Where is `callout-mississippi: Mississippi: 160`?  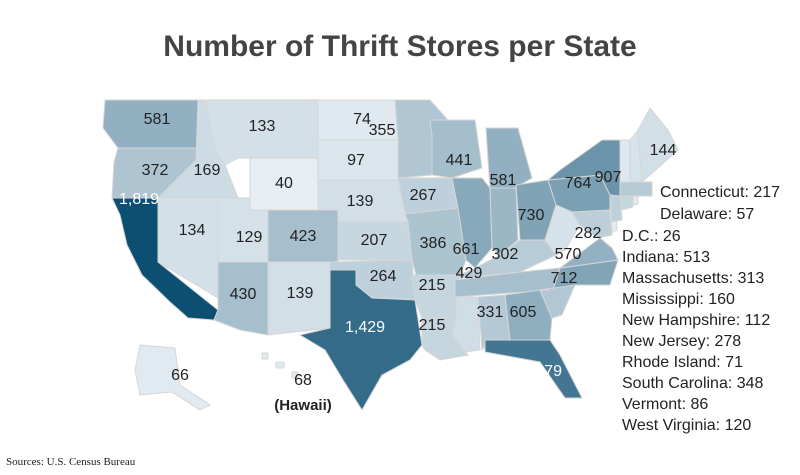
callout-mississippi: Mississippi: 160 is located at coordinates (678, 299).